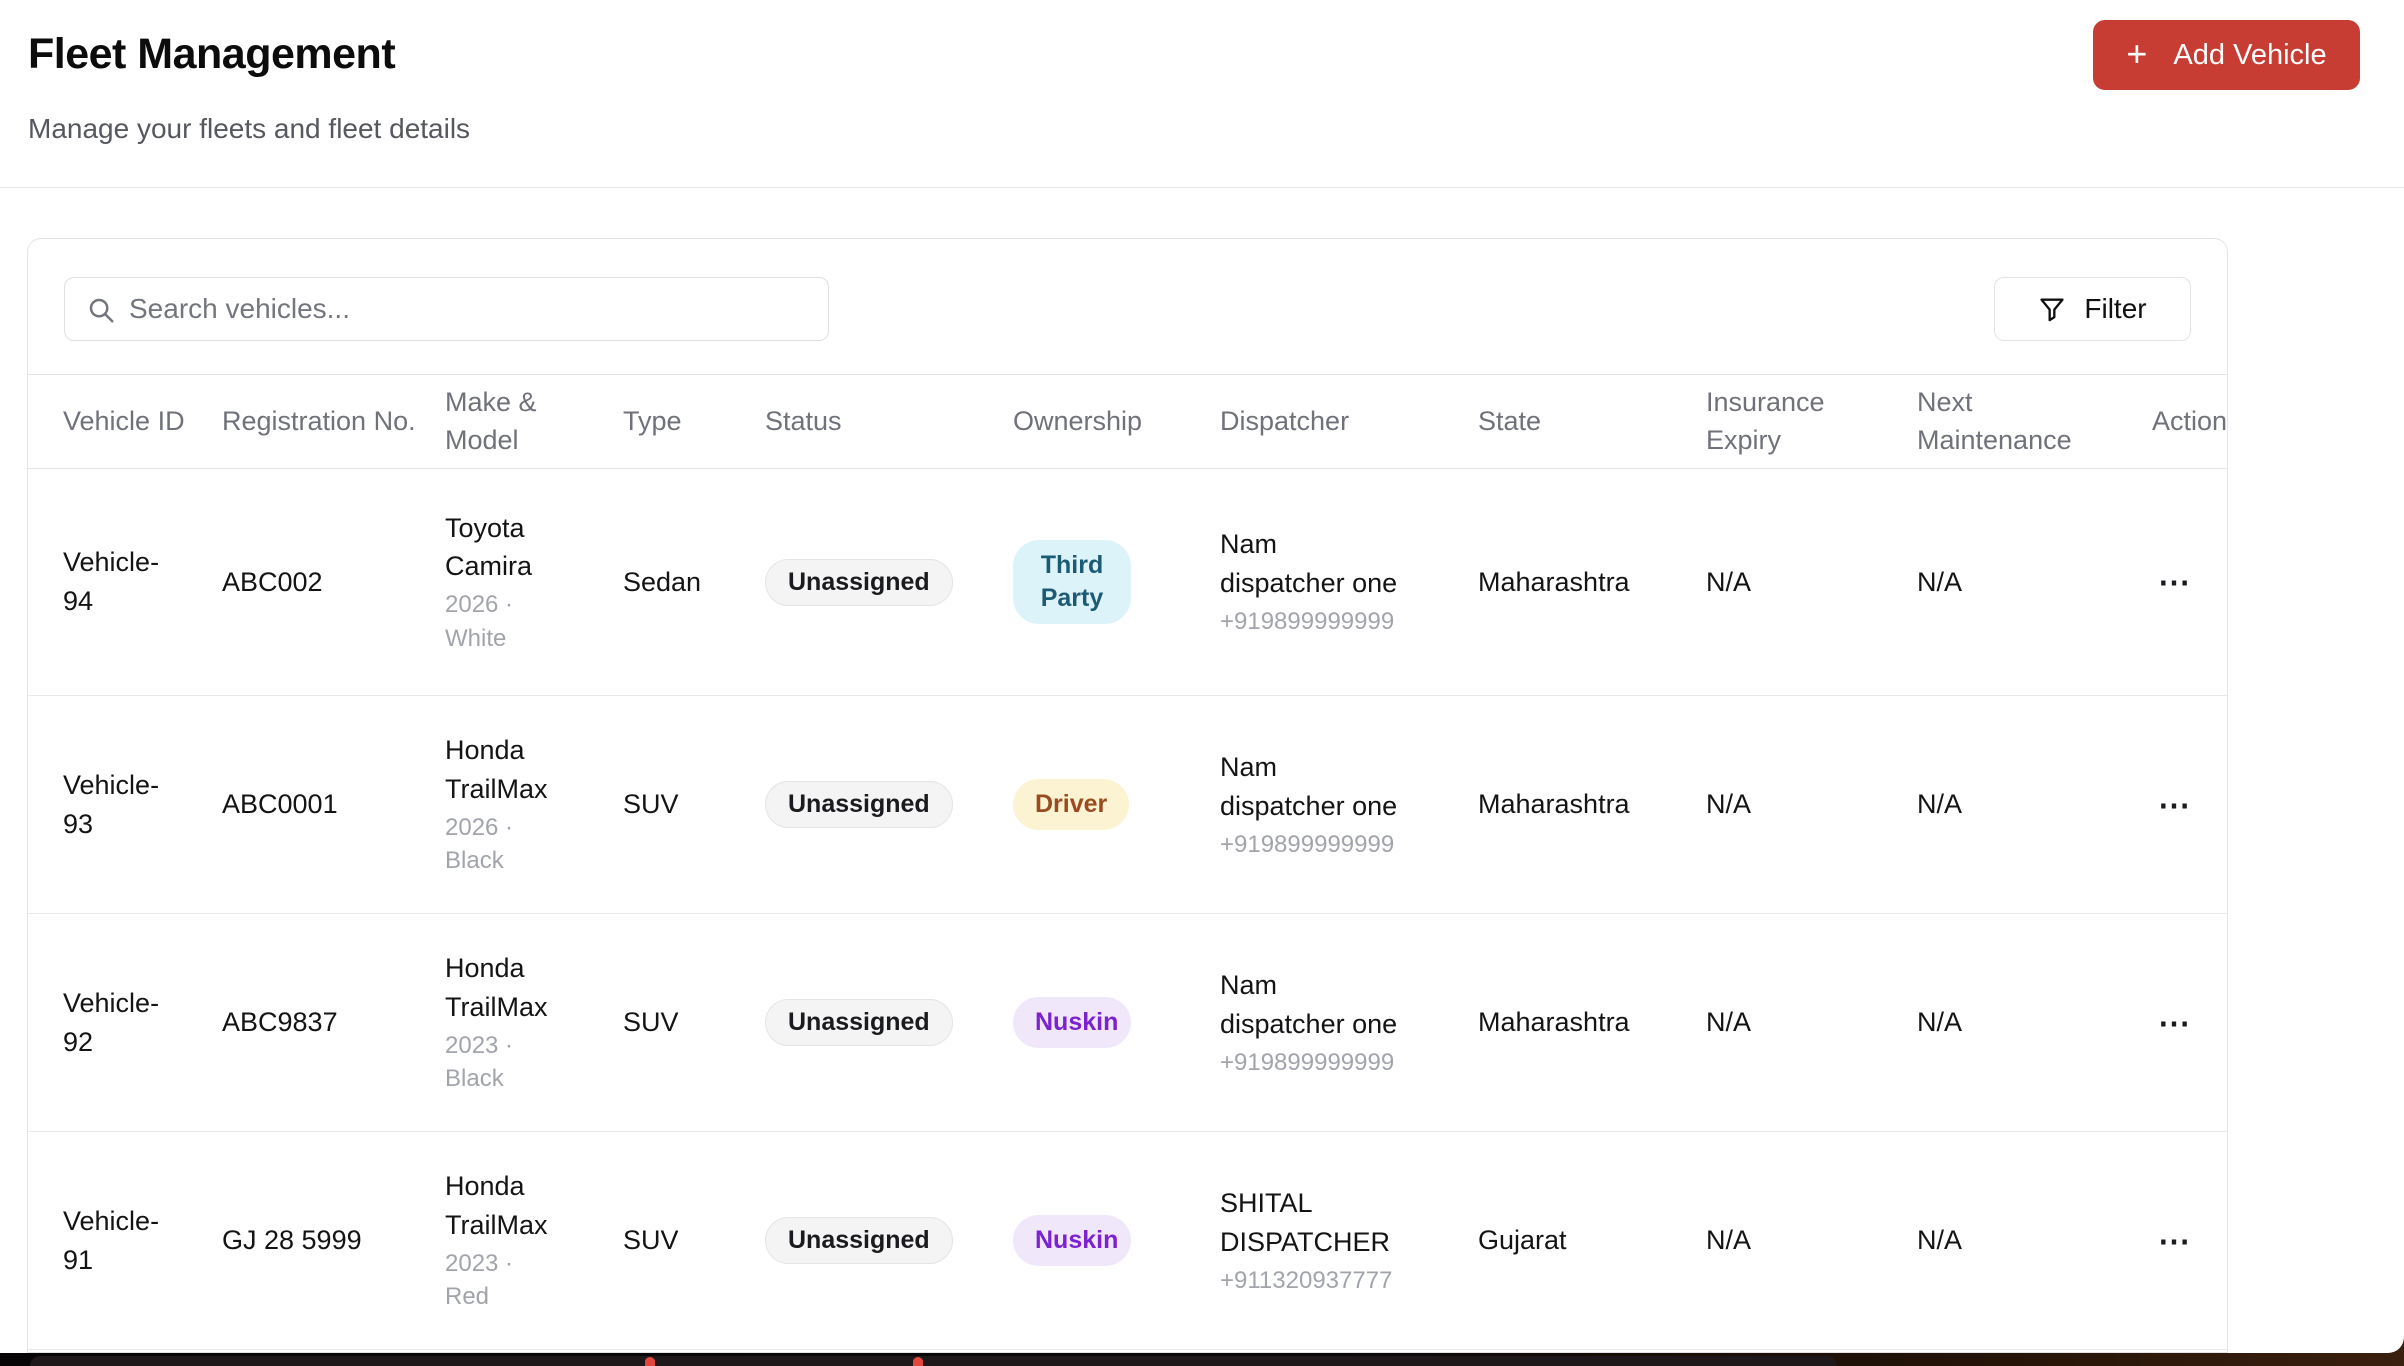 This screenshot has width=2404, height=1366. I want to click on column-header-make-model: Make & Model, so click(491, 421).